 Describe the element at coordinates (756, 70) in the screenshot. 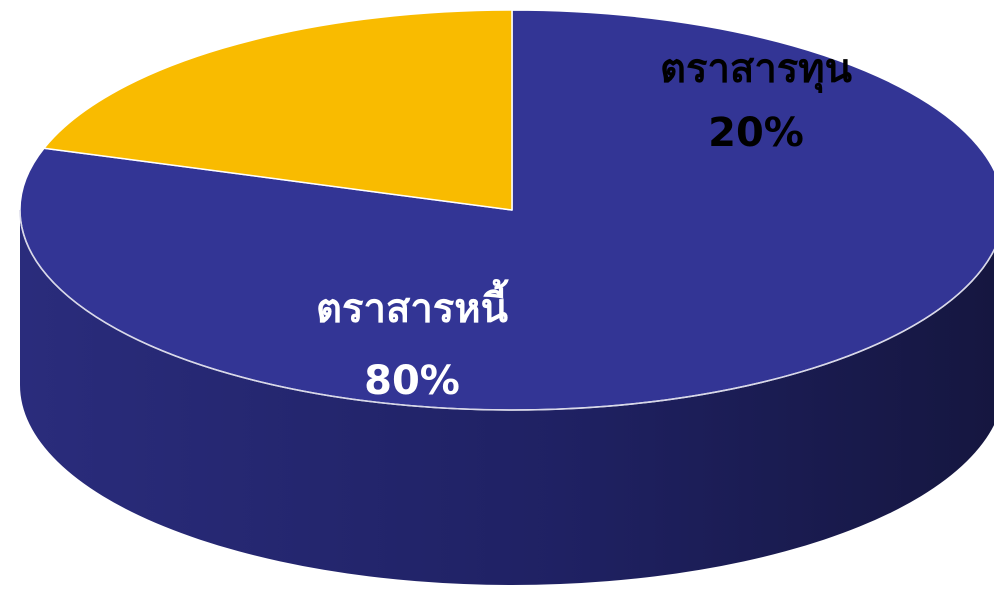

I see `slice-label-1: ตราสารทุน` at that location.